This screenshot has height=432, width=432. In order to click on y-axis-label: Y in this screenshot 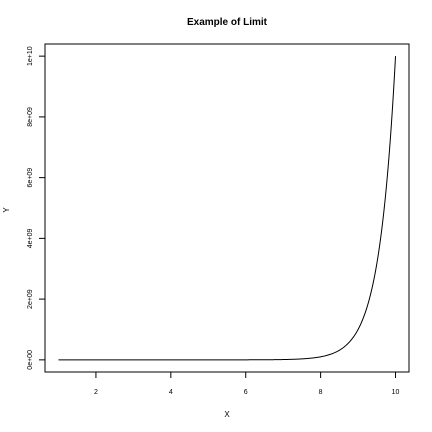, I will do `click(6, 210)`.